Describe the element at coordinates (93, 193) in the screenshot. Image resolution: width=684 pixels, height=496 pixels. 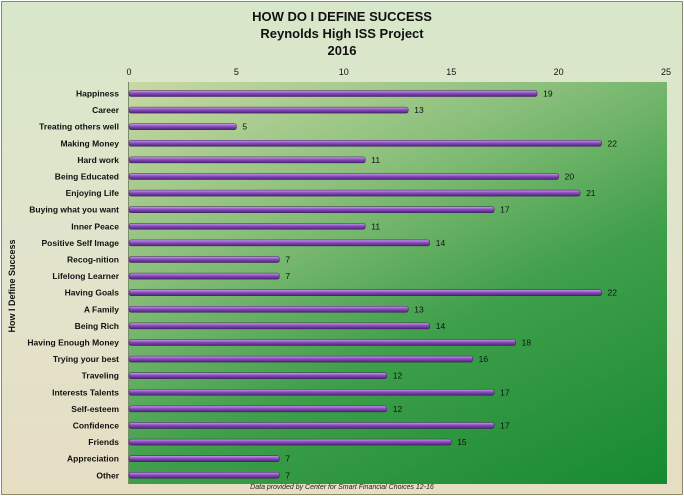
I see `category-label: Enjoying Life` at that location.